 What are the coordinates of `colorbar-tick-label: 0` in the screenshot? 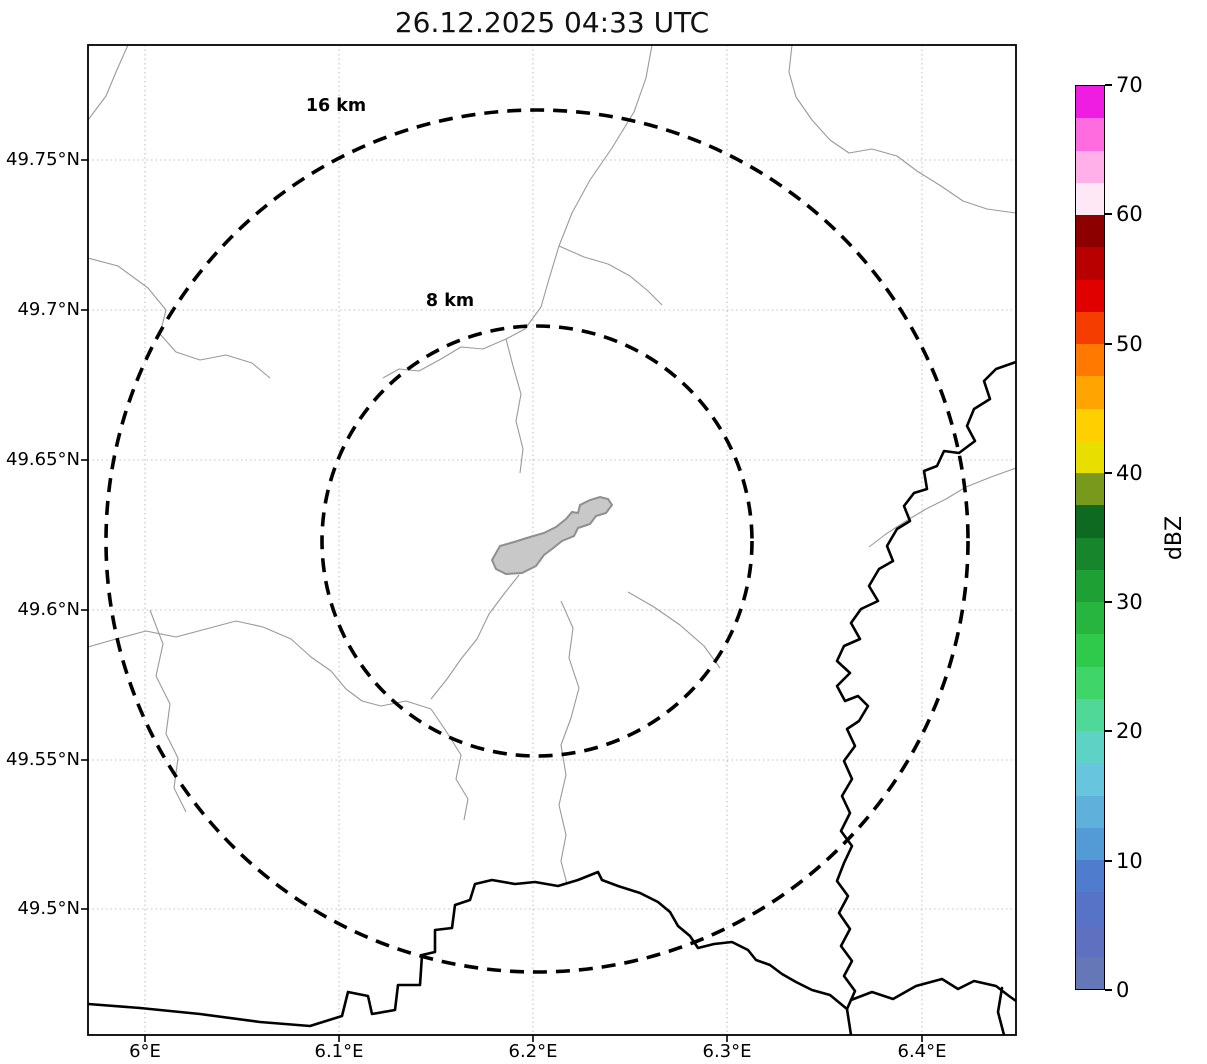 It's located at (1123, 990).